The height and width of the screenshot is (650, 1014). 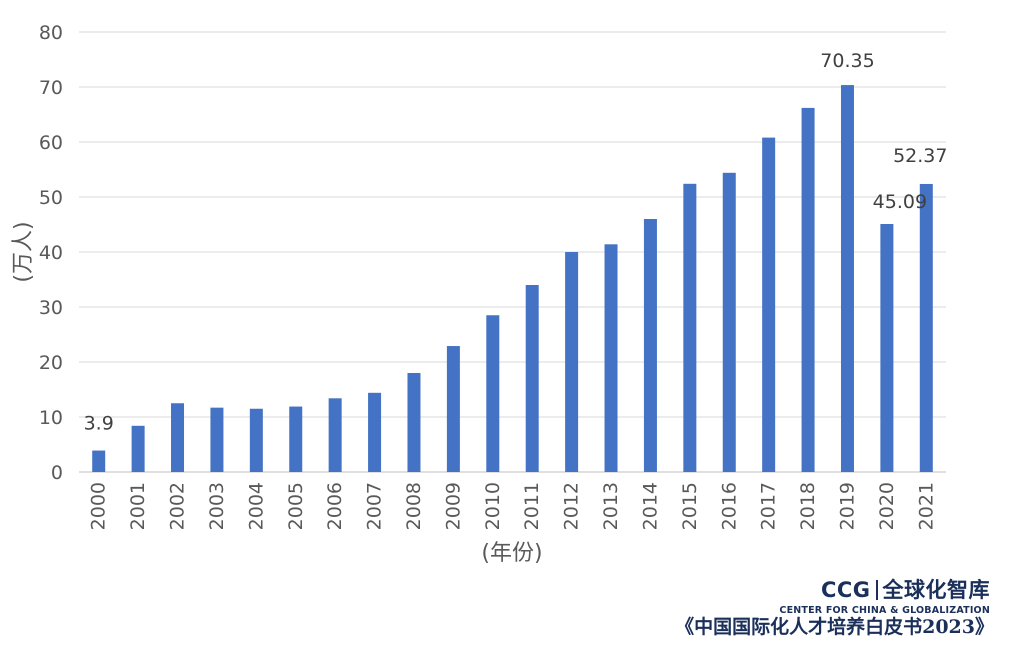 What do you see at coordinates (414, 506) in the screenshot?
I see `x-tick-label: 2008` at bounding box center [414, 506].